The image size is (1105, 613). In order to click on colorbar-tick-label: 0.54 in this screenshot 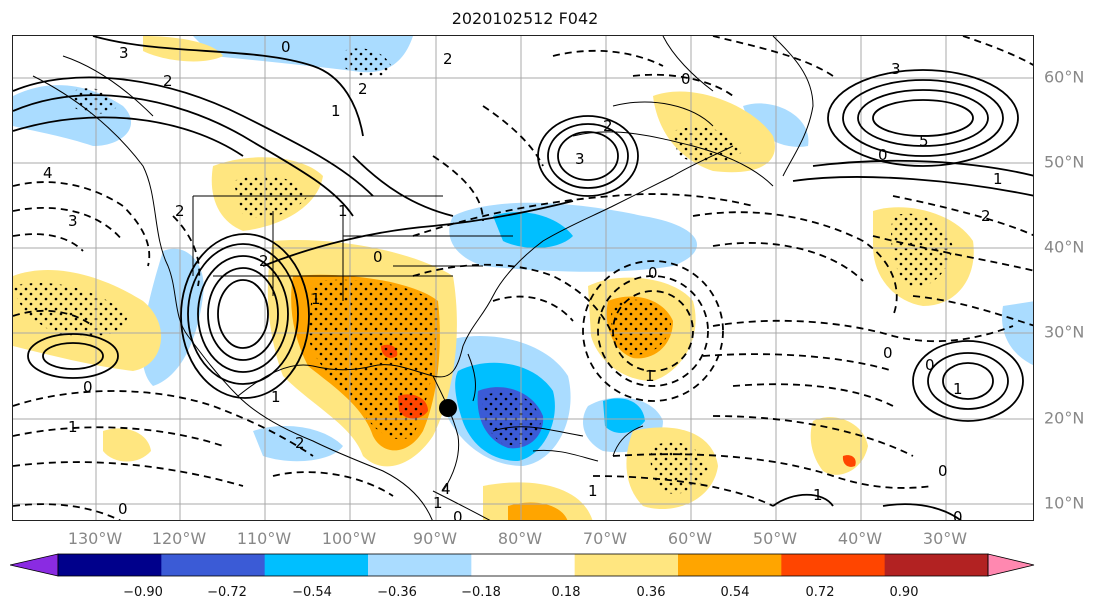, I will do `click(735, 592)`.